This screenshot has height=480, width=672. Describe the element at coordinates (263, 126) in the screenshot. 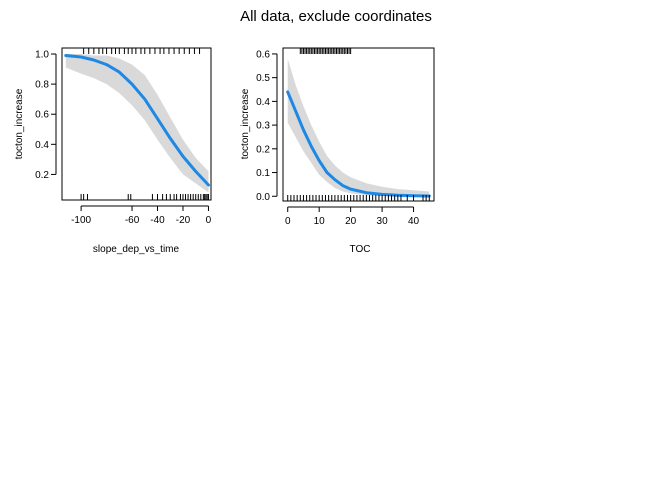

I see `y-tick-label: 0.3` at that location.